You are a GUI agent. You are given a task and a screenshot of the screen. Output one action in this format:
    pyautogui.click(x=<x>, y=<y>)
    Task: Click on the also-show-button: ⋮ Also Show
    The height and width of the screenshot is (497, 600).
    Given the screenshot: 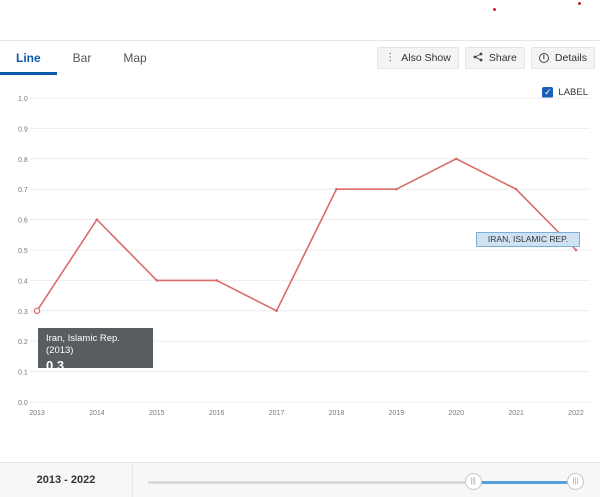 What is the action you would take?
    pyautogui.click(x=418, y=58)
    